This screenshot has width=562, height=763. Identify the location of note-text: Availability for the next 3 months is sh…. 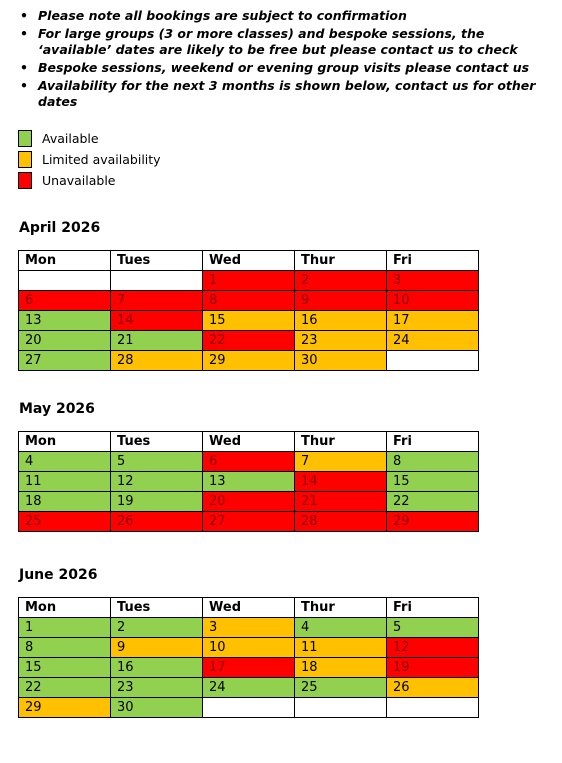
(287, 93).